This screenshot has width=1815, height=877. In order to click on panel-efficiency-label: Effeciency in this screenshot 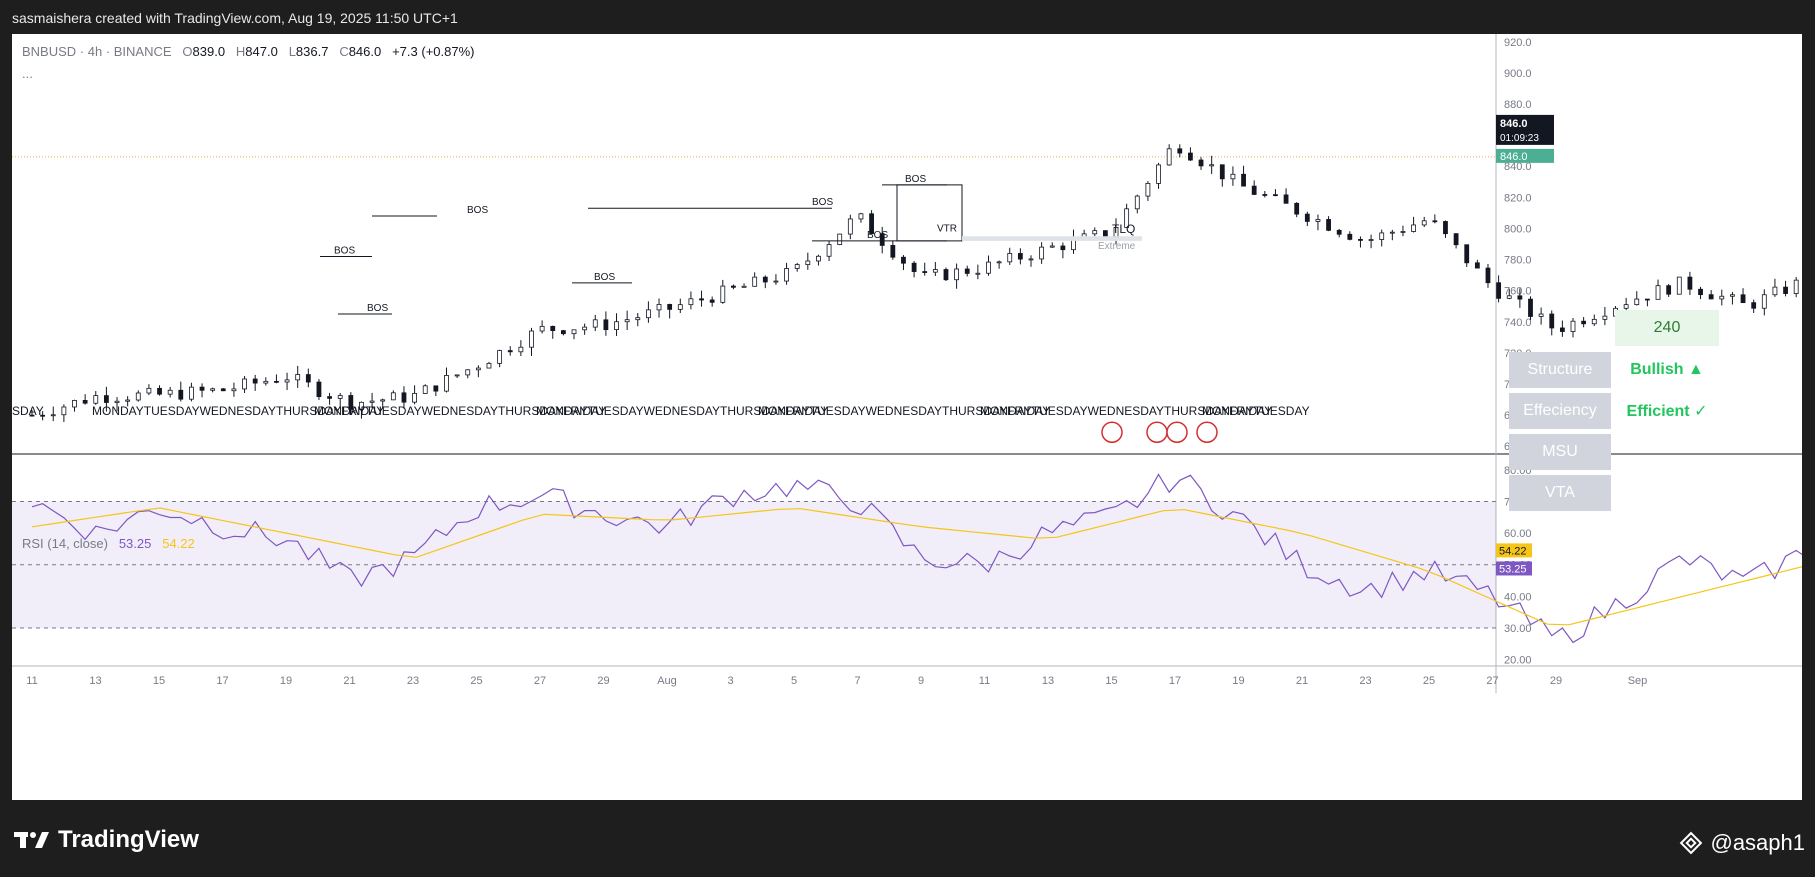, I will do `click(1560, 411)`.